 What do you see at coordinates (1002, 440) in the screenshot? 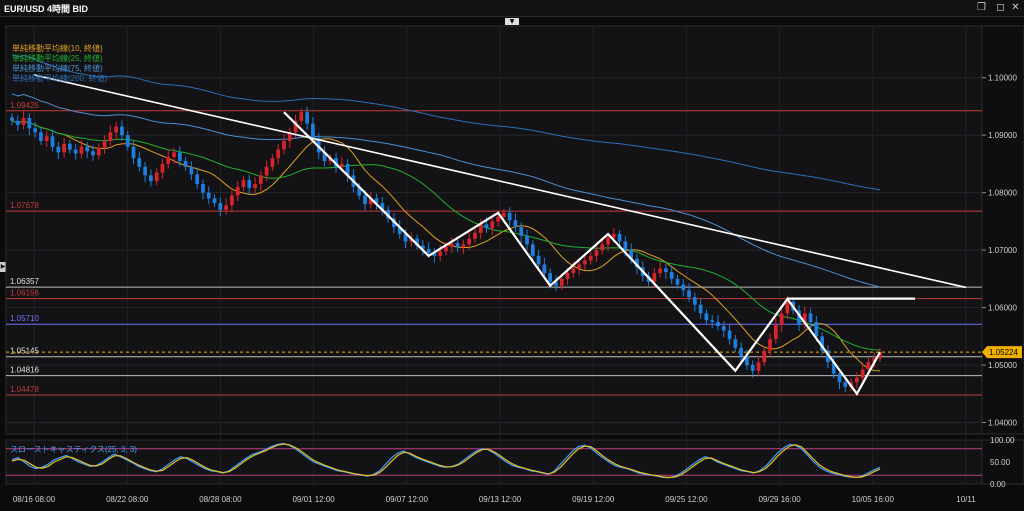
I see `stochastic-tick-label: 100.00` at bounding box center [1002, 440].